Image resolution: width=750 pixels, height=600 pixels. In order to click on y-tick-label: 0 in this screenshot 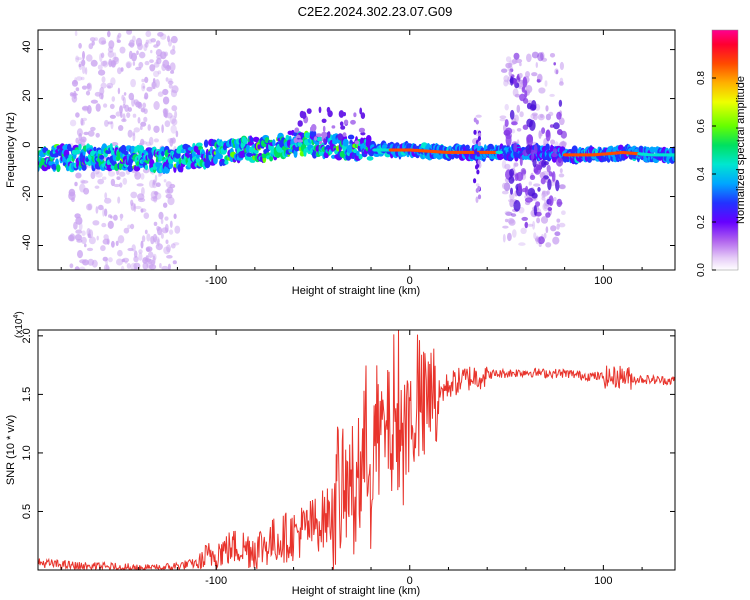, I will do `click(27, 144)`.